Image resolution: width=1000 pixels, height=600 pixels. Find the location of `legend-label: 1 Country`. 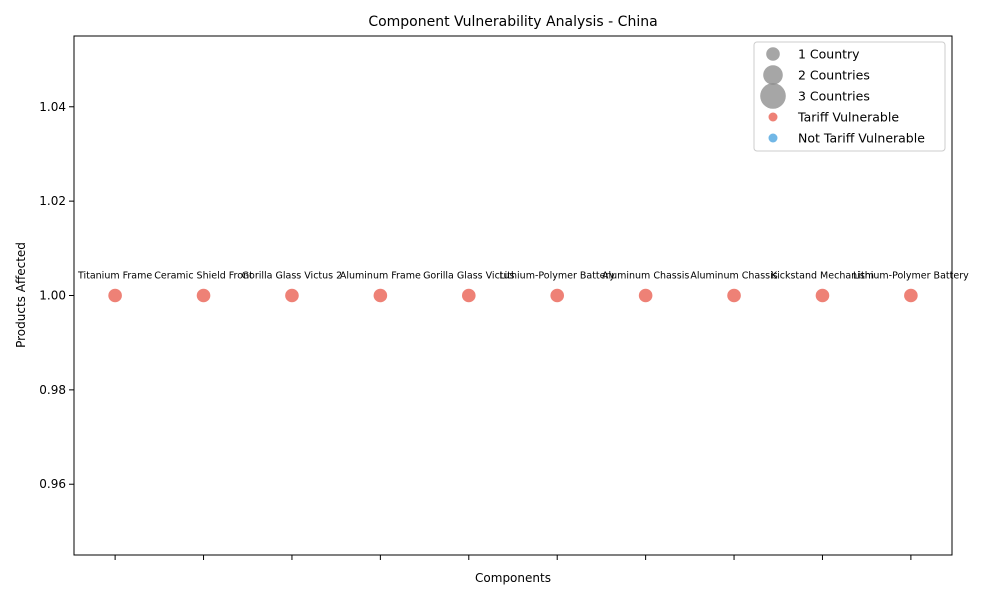

legend-label: 1 Country is located at coordinates (829, 54).